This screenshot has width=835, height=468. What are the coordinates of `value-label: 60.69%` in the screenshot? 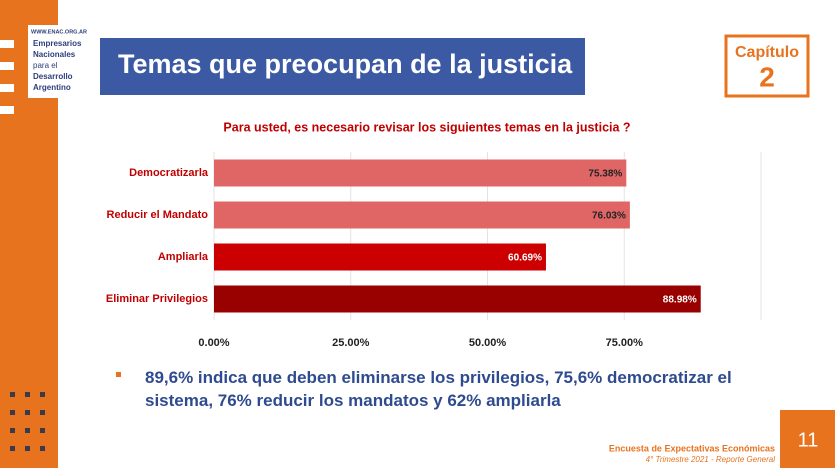 It's located at (525, 258).